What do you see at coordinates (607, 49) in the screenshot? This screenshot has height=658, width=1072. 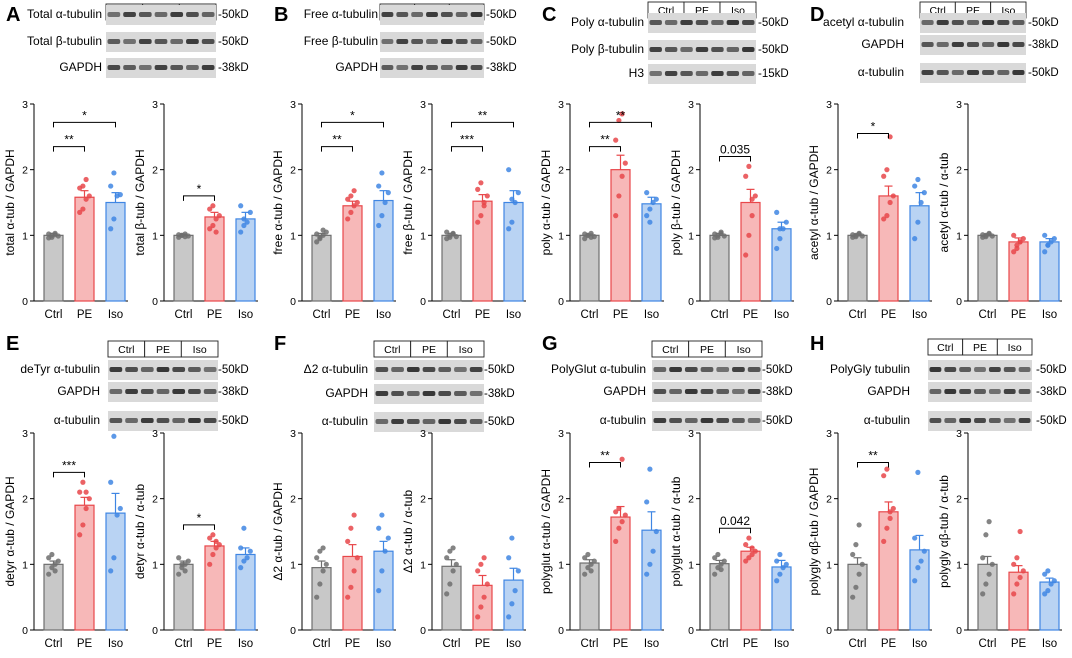 I see `blot-label: Poly β-tubulin` at bounding box center [607, 49].